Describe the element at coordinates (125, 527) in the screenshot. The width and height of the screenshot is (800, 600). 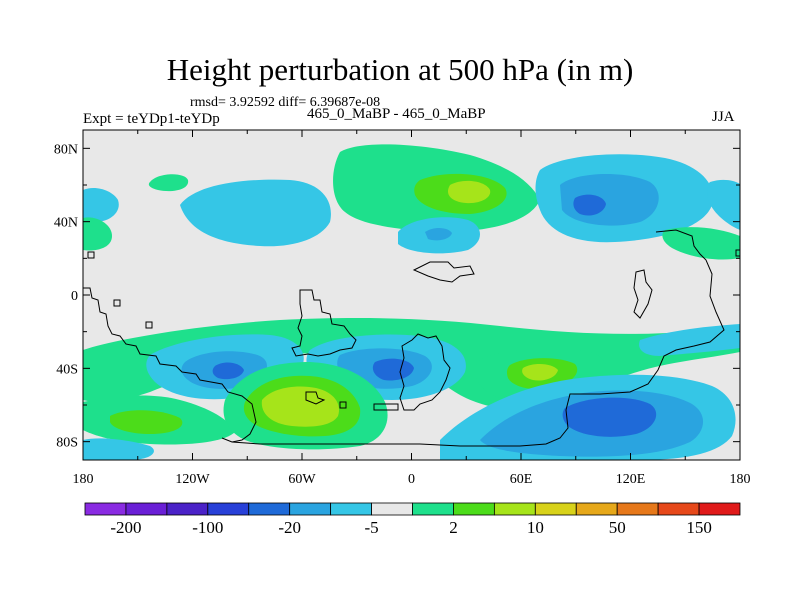
I see `colorbar-label: -200` at that location.